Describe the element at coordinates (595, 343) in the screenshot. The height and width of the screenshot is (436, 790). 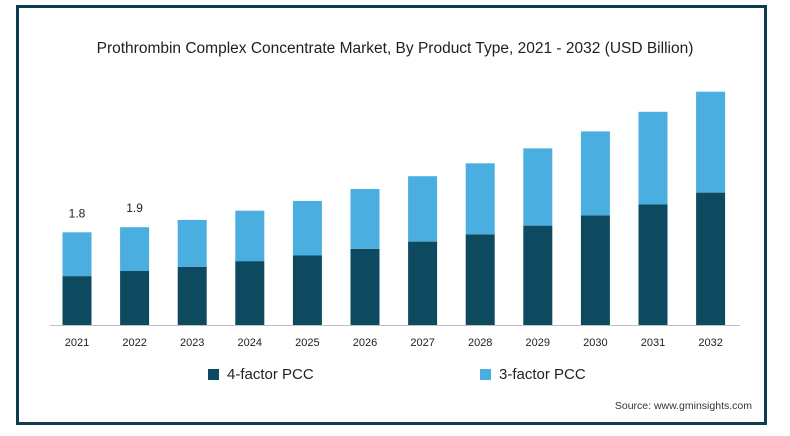
I see `x-tick-label-2030: 2030` at that location.